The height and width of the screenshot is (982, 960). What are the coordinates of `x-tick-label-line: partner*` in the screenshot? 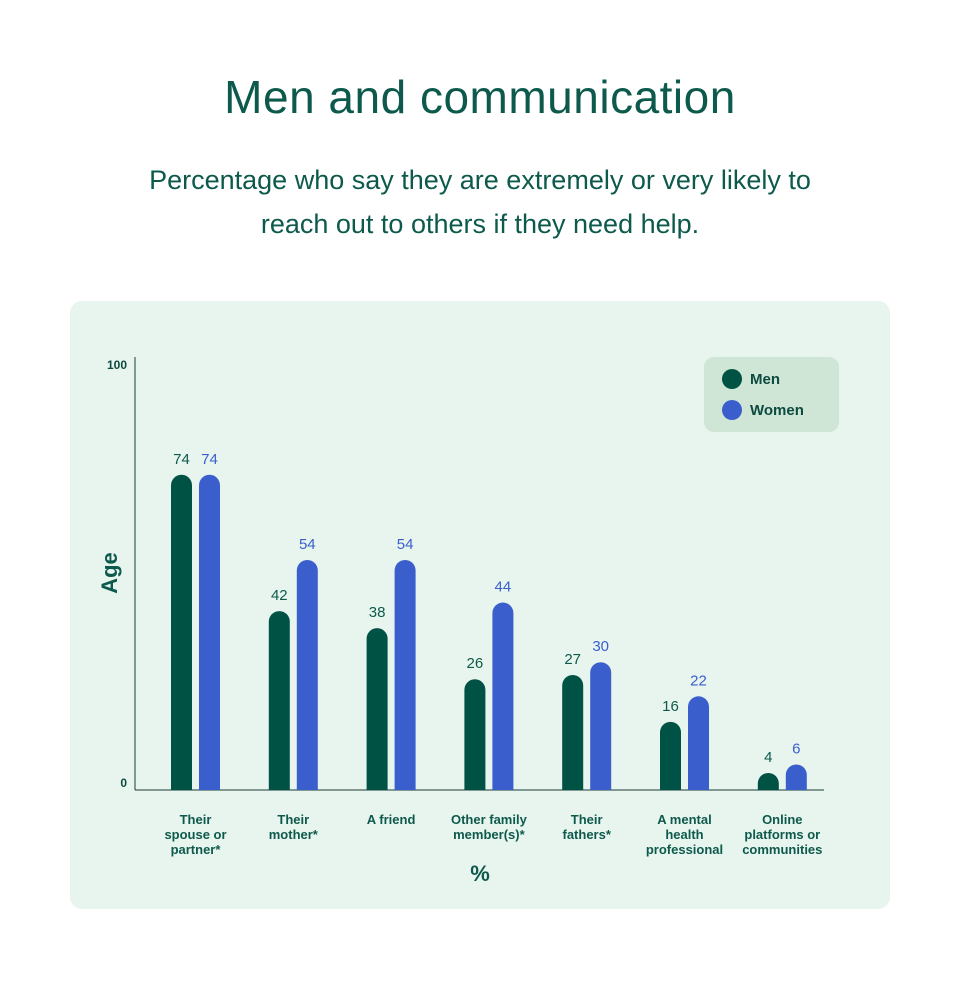 It's located at (196, 849).